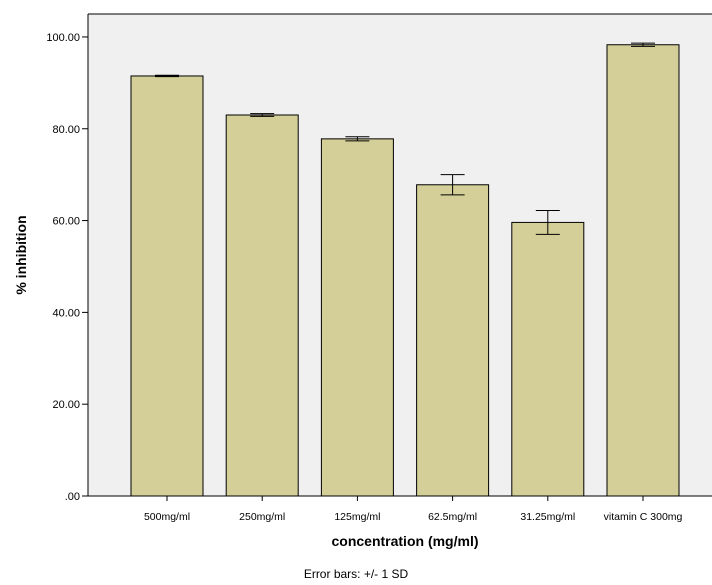  I want to click on x-axis-title: concentration (mg/ml), so click(404, 541).